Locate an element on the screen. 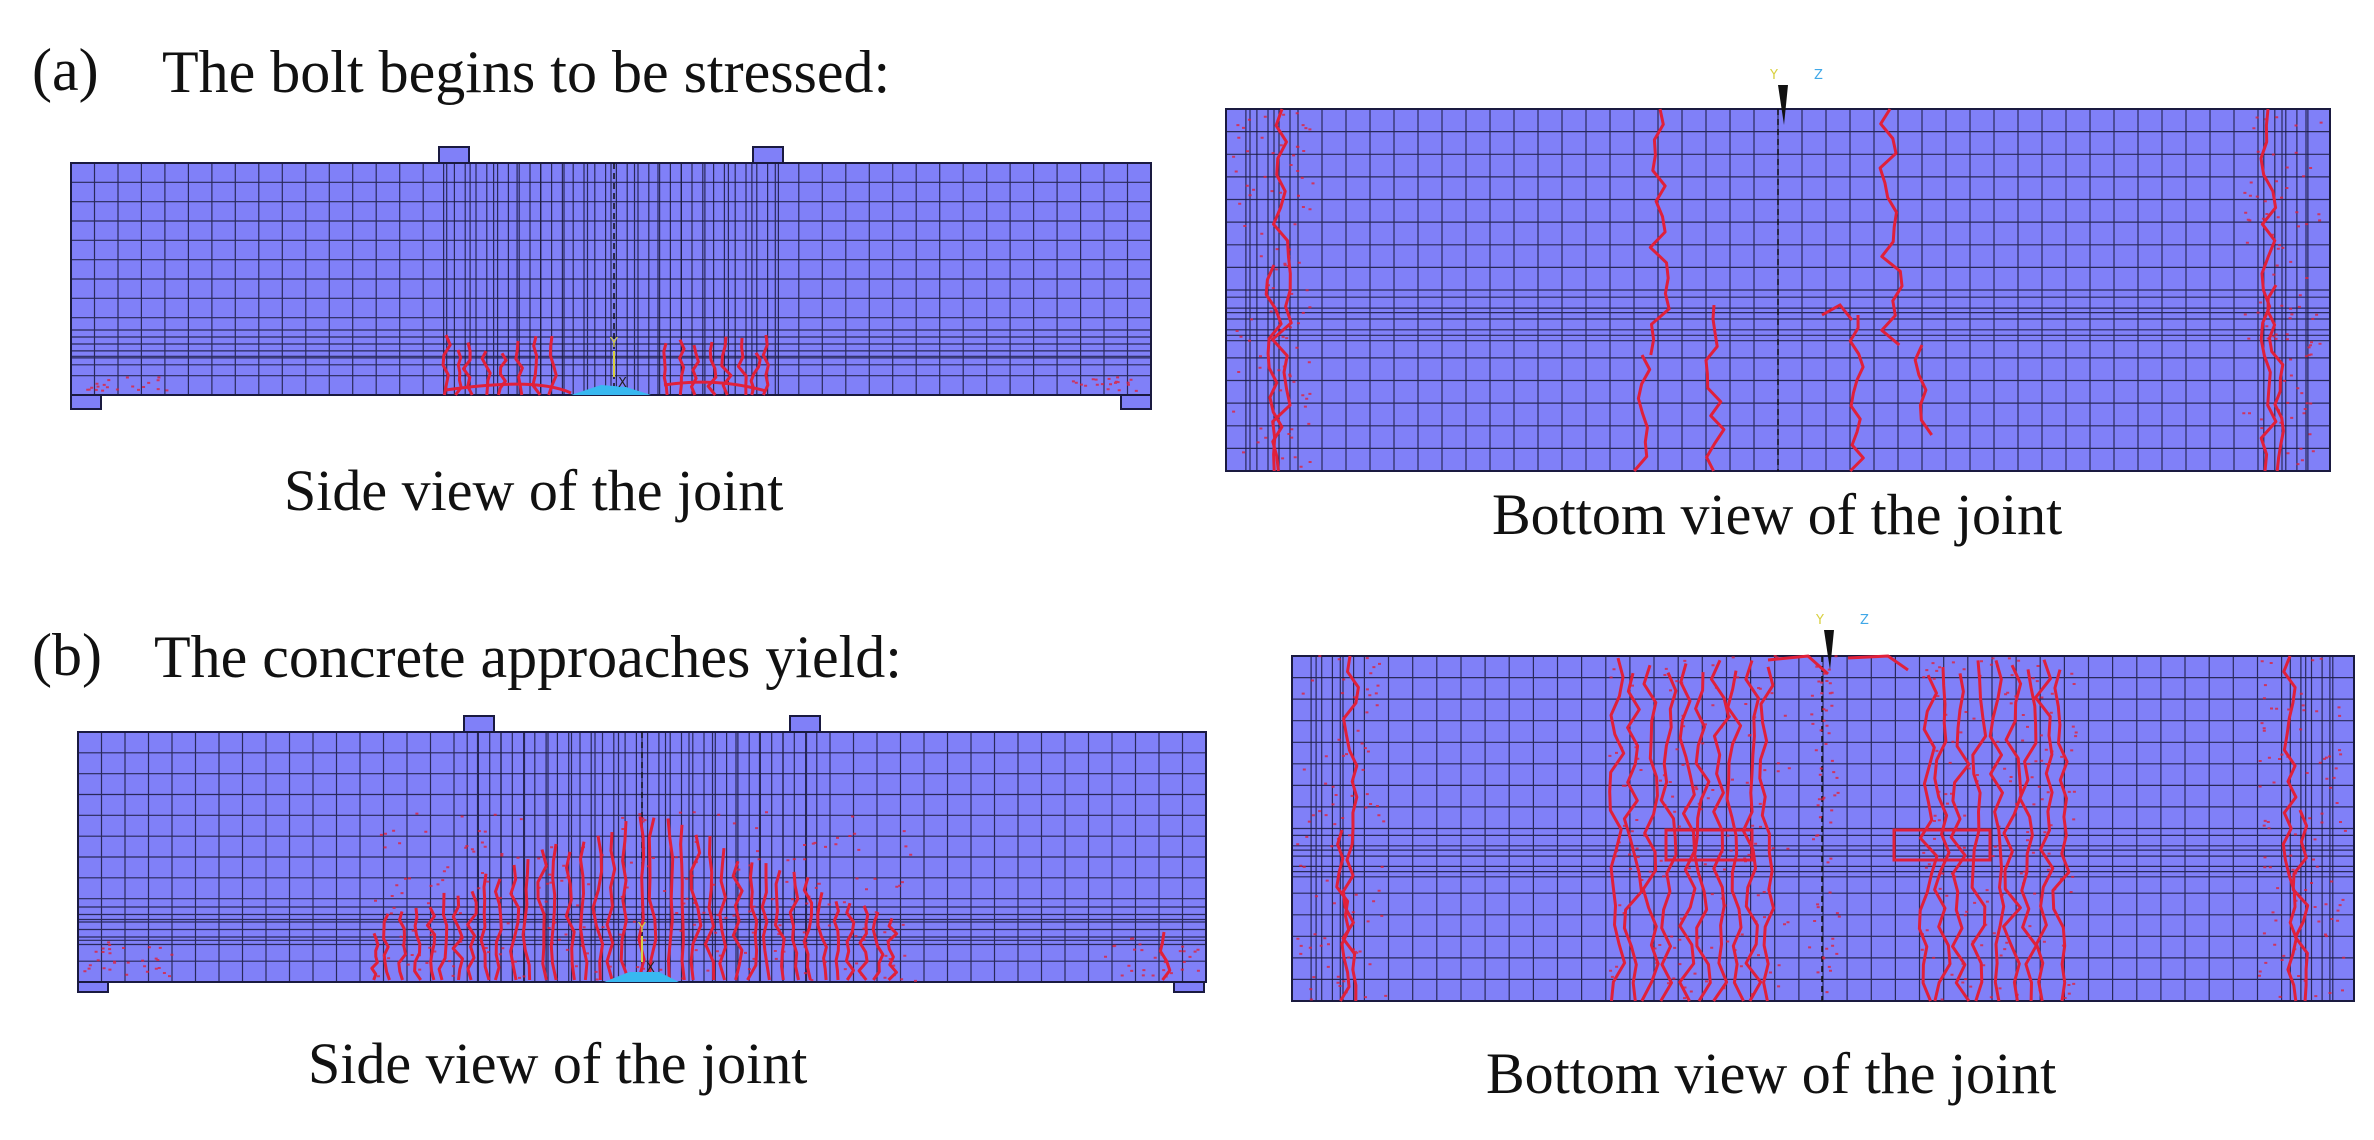 This screenshot has height=1140, width=2374. mesh-dense-lines is located at coordinates (611, 279).